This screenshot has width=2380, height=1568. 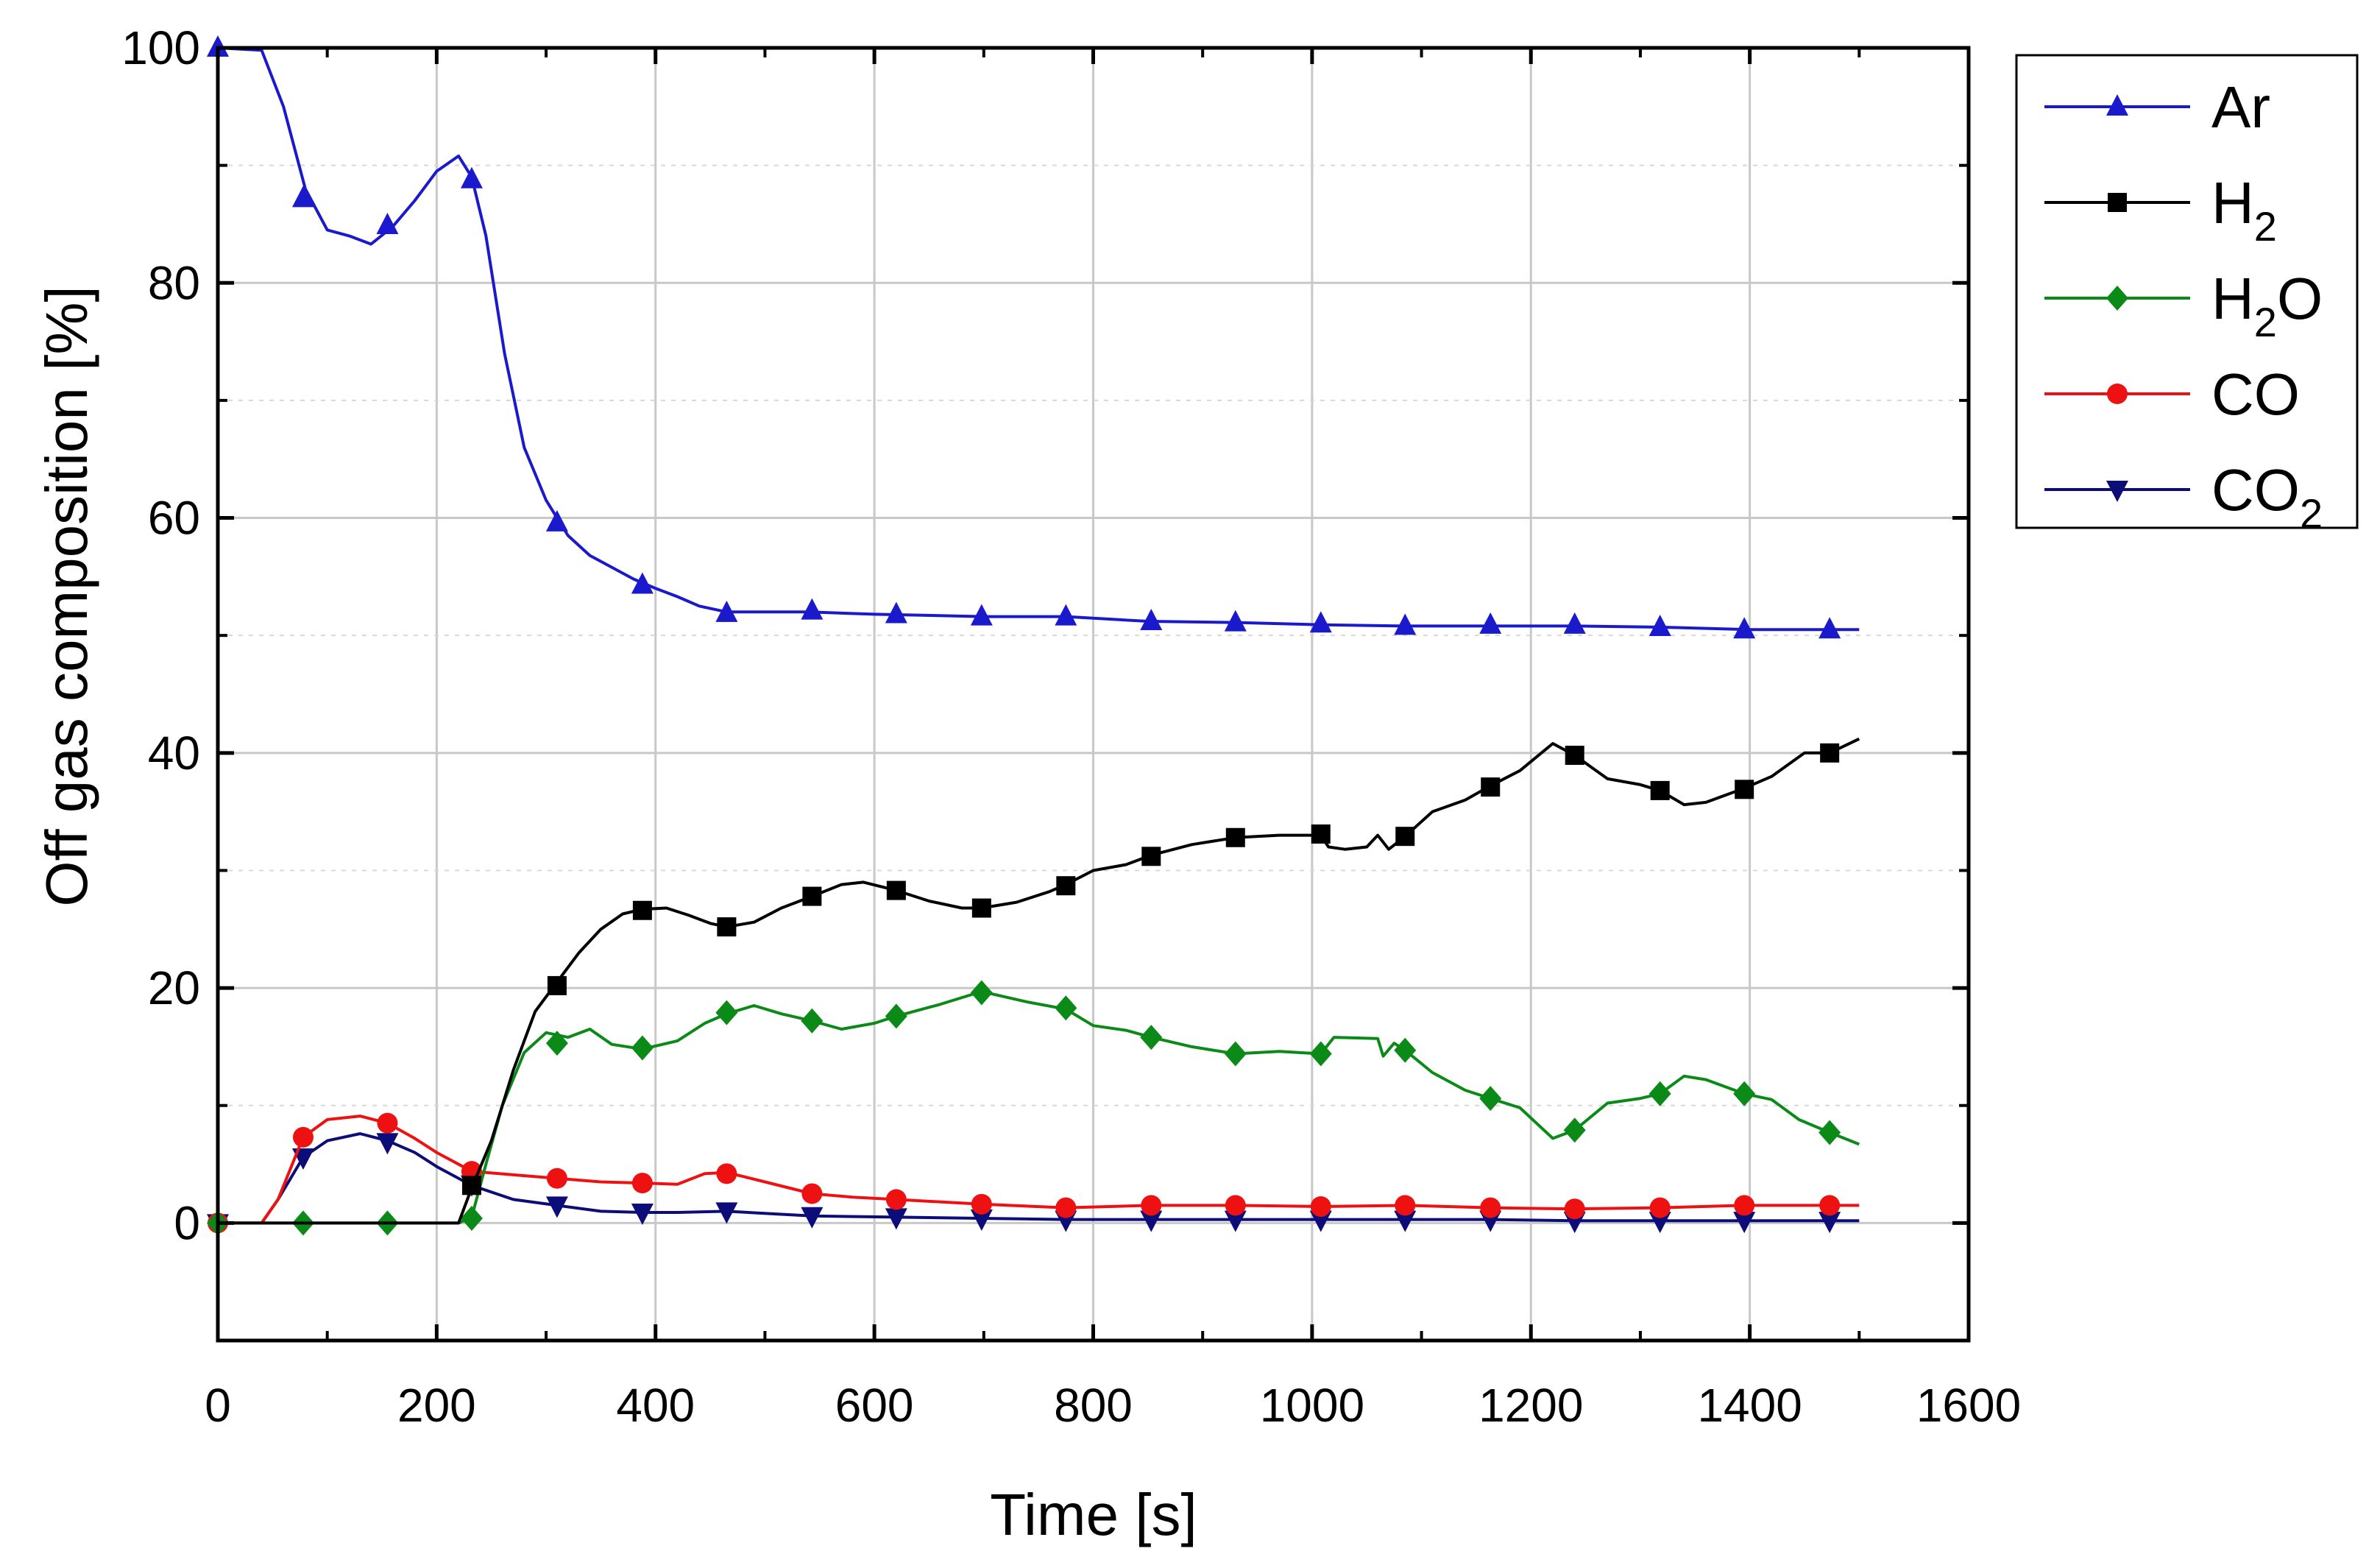 I want to click on x-tick-label: 1400, so click(x=1749, y=1405).